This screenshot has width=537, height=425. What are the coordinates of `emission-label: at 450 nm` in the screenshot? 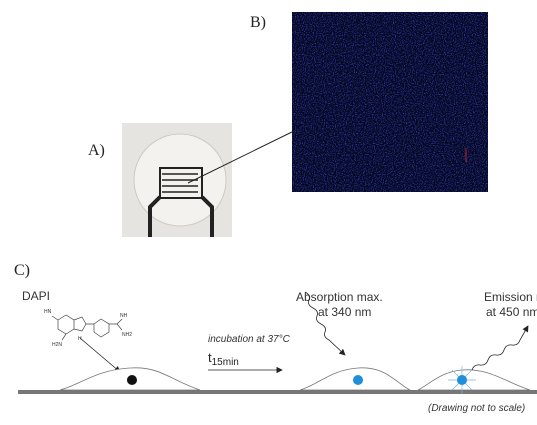 It's located at (511, 312).